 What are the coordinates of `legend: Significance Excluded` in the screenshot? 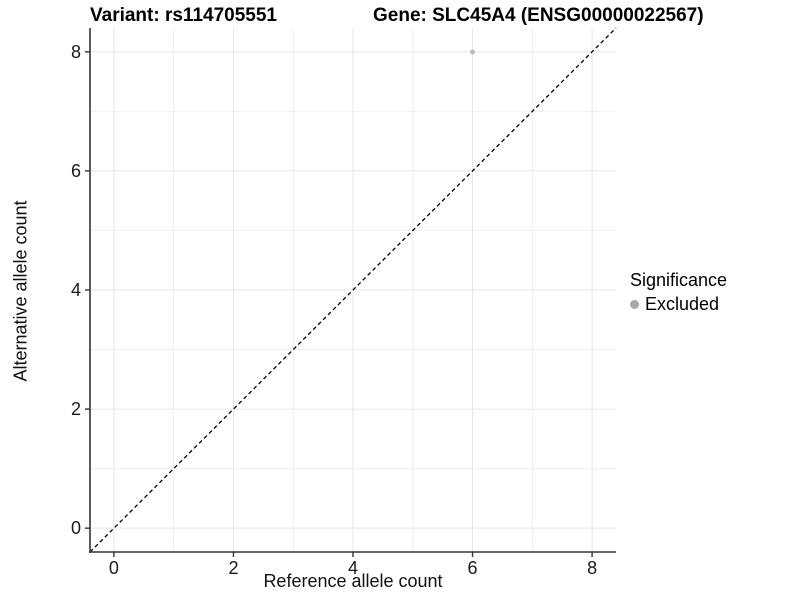 It's located at (678, 292).